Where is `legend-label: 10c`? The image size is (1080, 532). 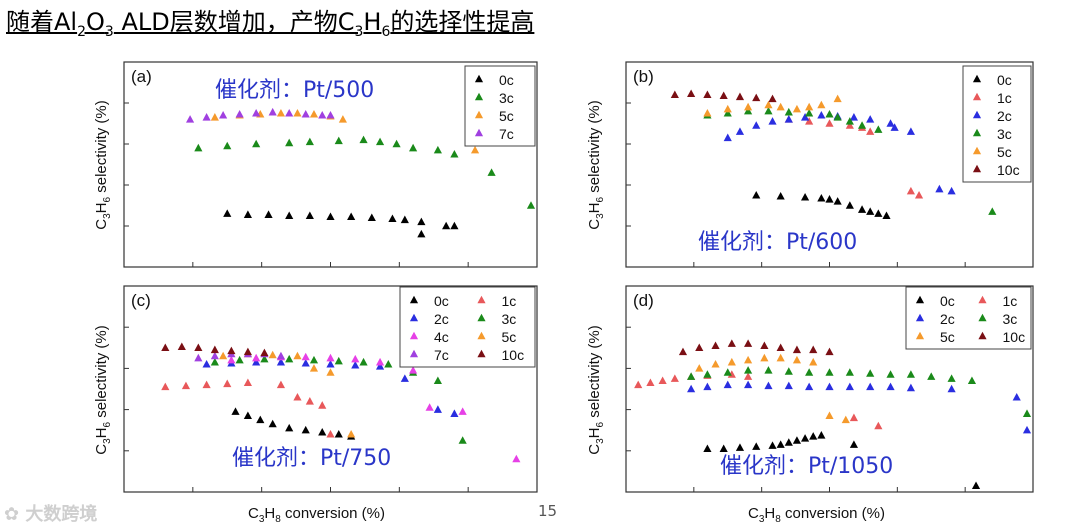 legend-label: 10c is located at coordinates (1008, 170).